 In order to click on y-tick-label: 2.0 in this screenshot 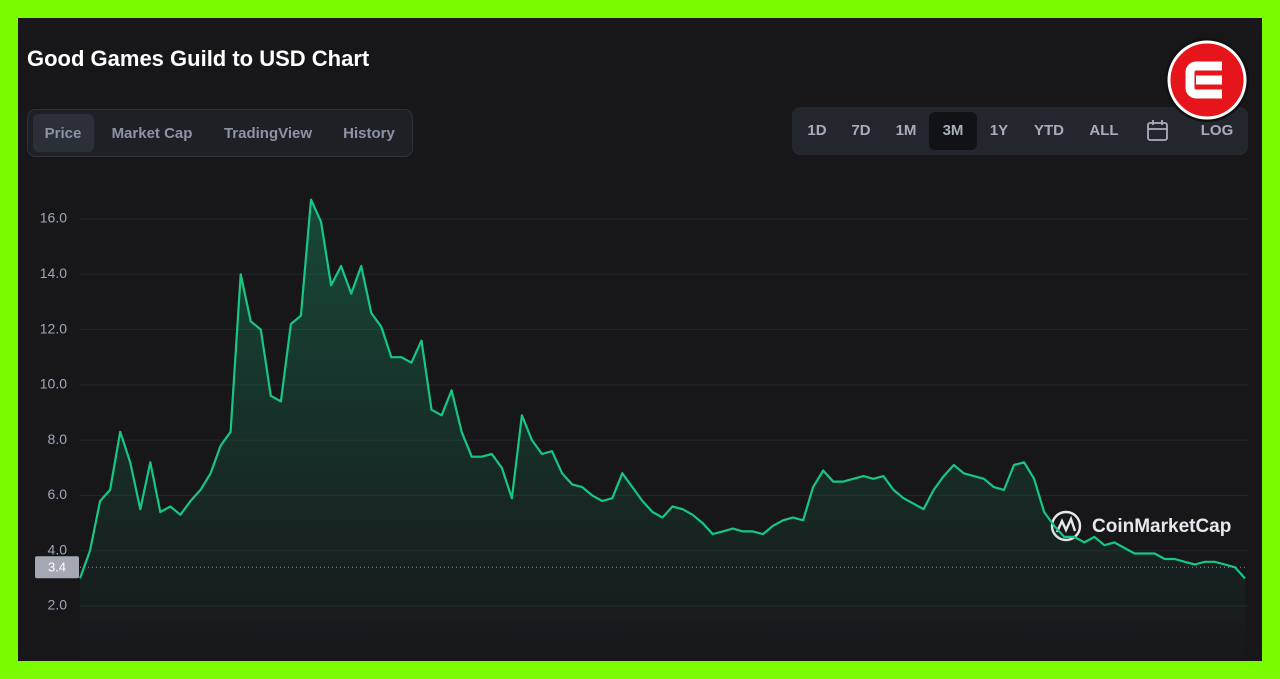, I will do `click(58, 605)`.